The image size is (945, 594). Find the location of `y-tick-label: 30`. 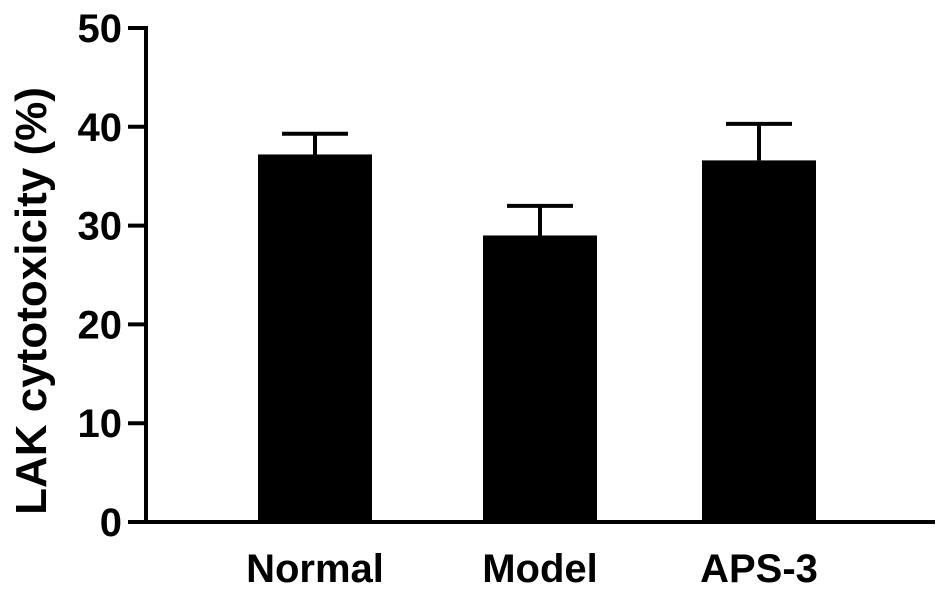

y-tick-label: 30 is located at coordinates (100, 227).